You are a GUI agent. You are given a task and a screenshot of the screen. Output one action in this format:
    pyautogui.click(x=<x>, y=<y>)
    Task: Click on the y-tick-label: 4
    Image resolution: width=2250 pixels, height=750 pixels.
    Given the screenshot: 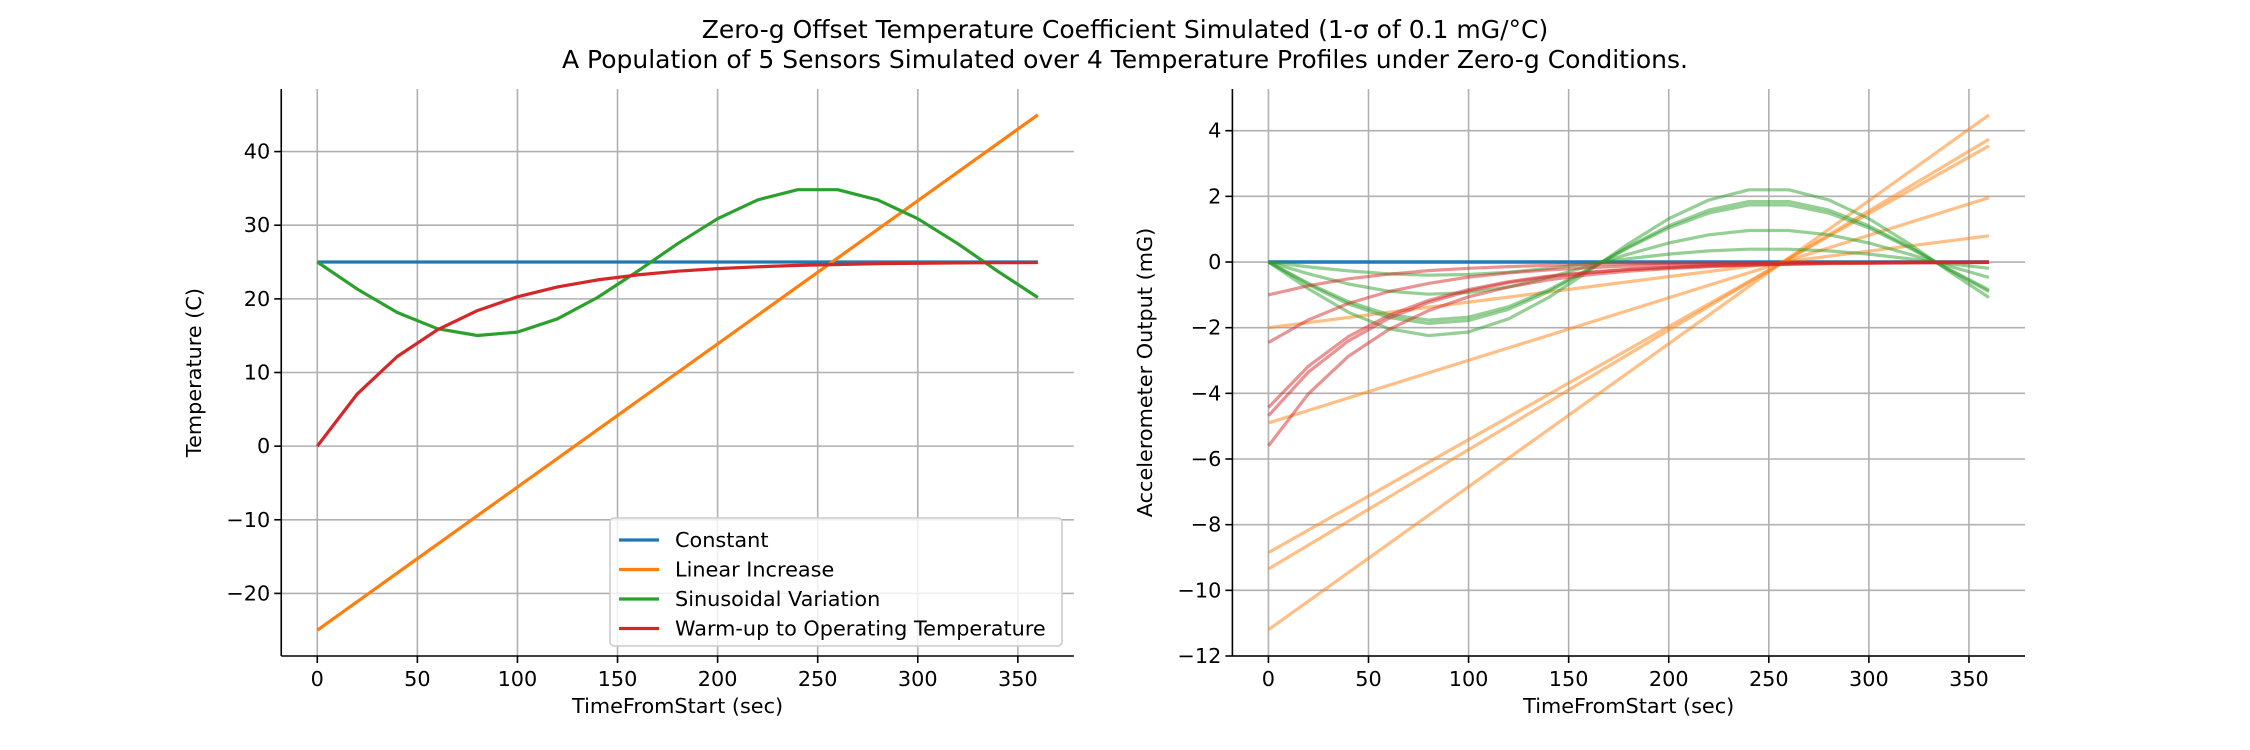 What is the action you would take?
    pyautogui.click(x=1214, y=131)
    